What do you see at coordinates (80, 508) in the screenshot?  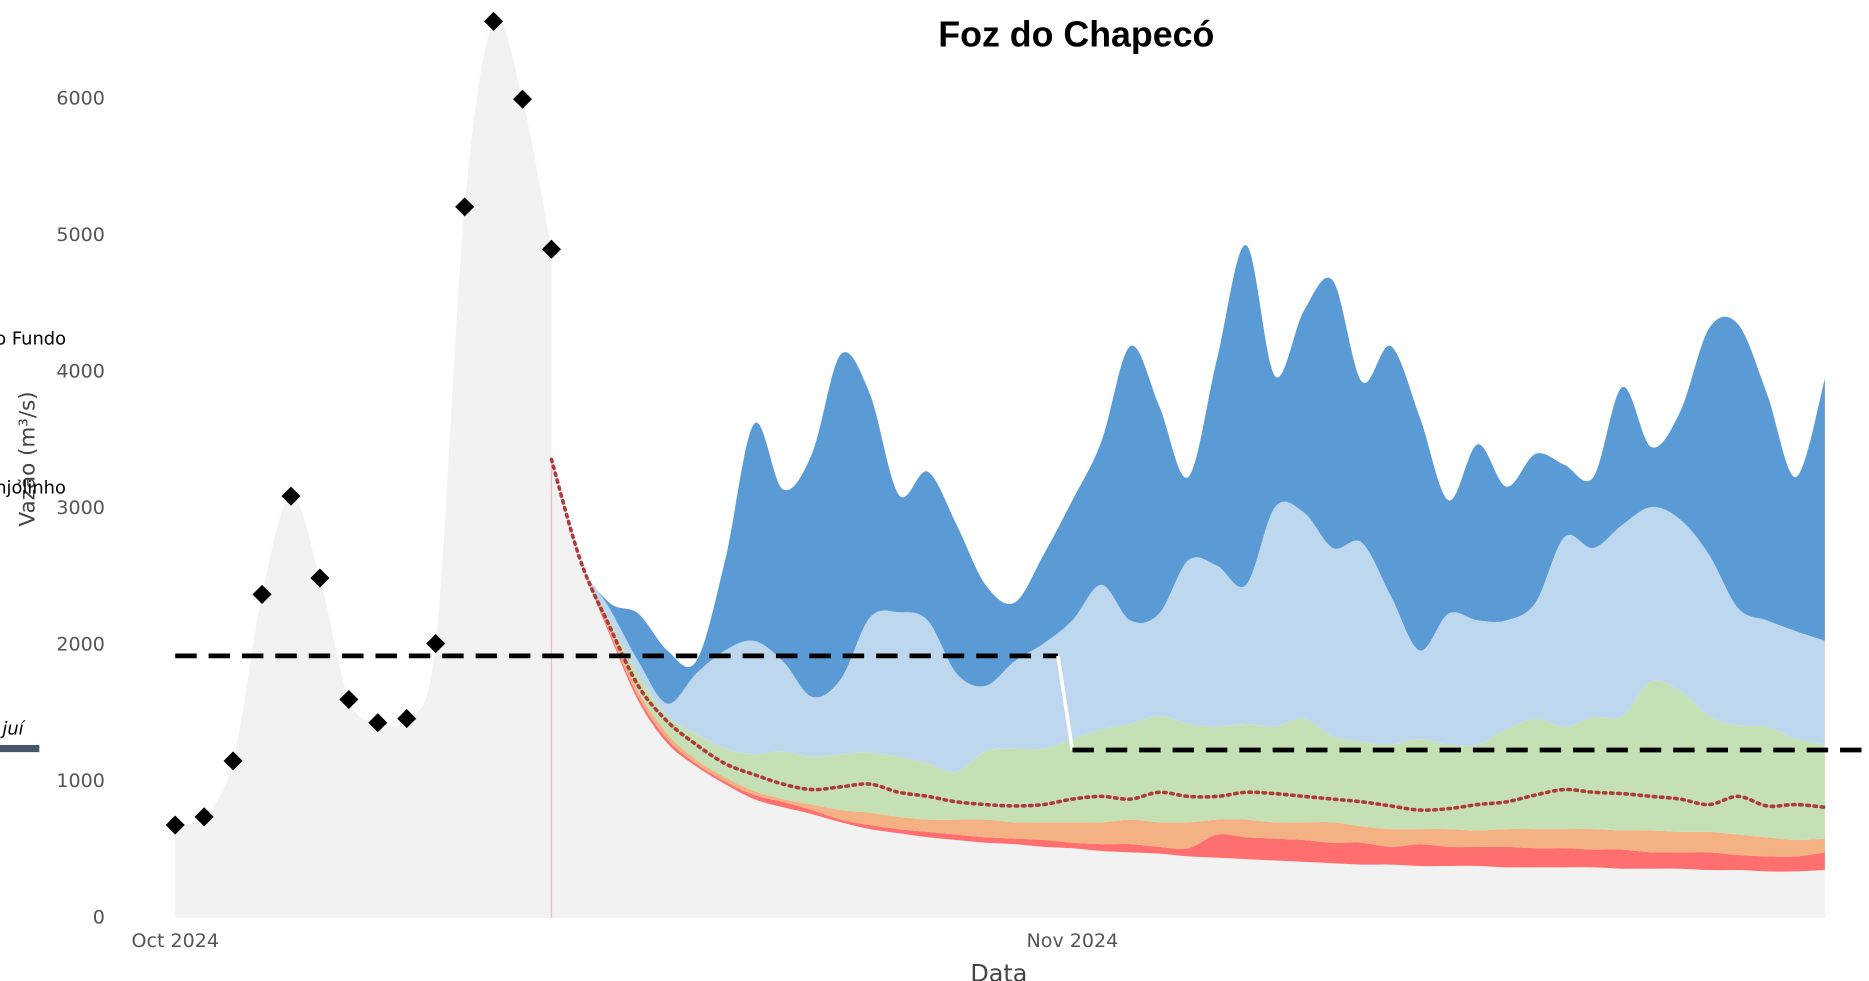 I see `y-tick-label: 3000` at bounding box center [80, 508].